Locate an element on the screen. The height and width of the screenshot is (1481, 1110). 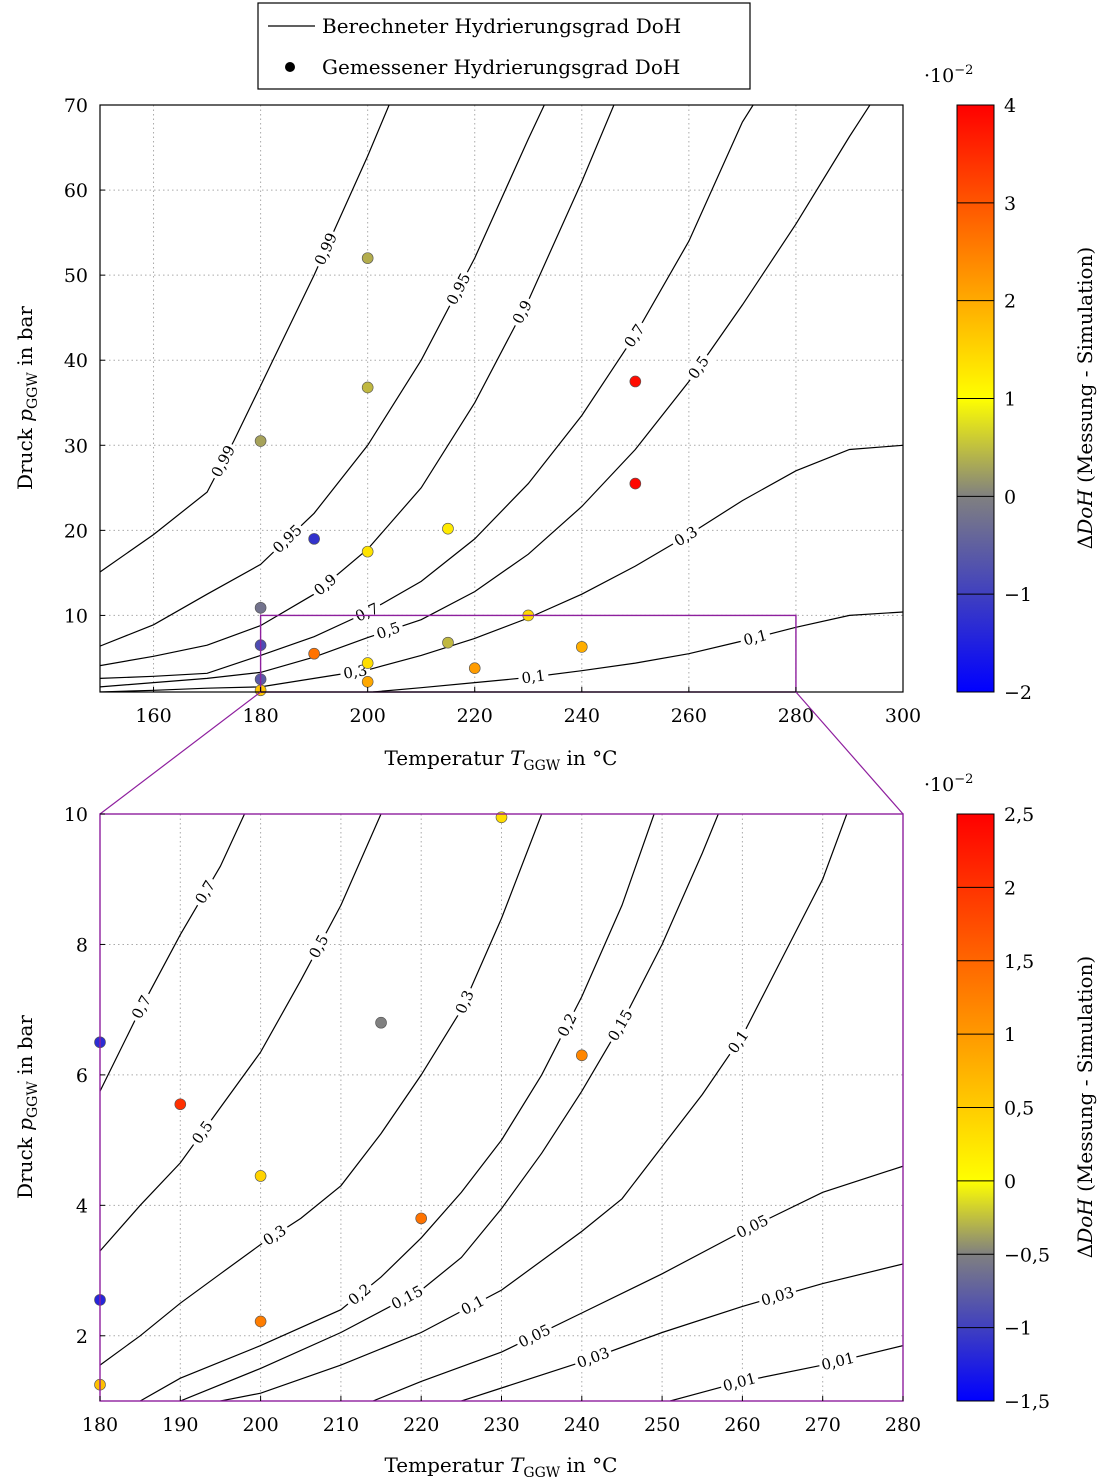
colorbar-tick-label: 1,5 is located at coordinates (1019, 962).